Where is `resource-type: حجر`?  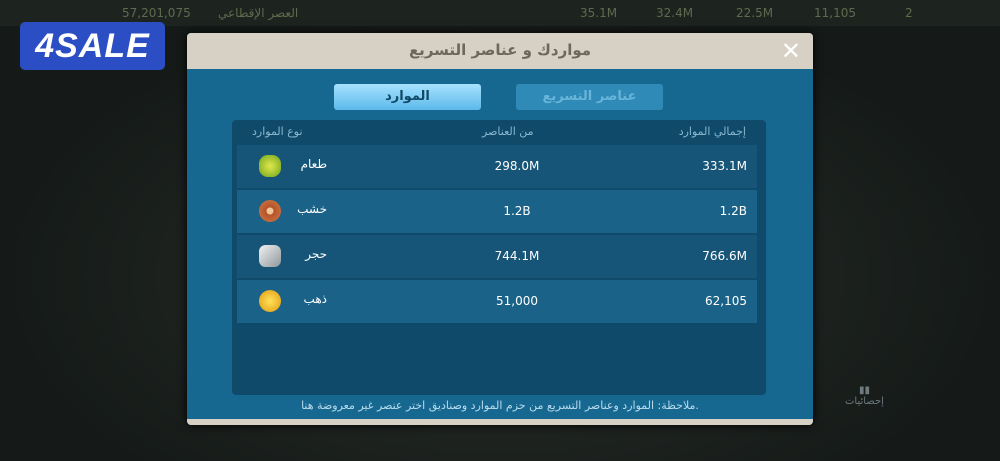 resource-type: حجر is located at coordinates (316, 254).